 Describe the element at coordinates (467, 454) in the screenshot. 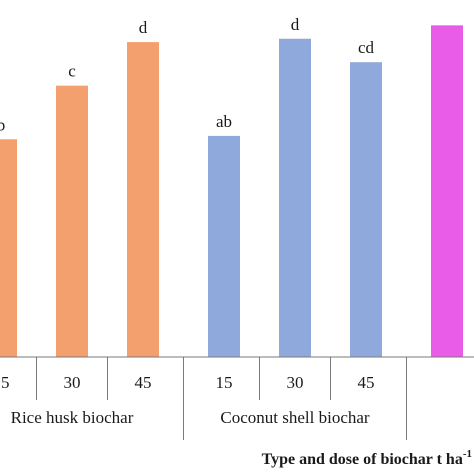

I see `x-axis-title-superscript: -1` at that location.